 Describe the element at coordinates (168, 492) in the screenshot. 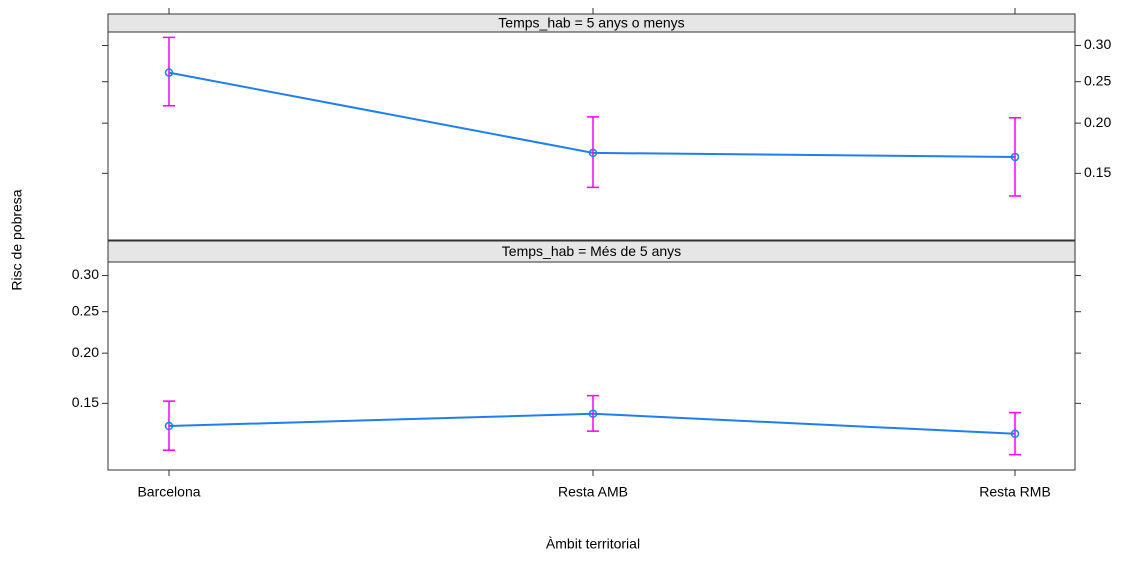

I see `x-tick-label: Barcelona` at that location.